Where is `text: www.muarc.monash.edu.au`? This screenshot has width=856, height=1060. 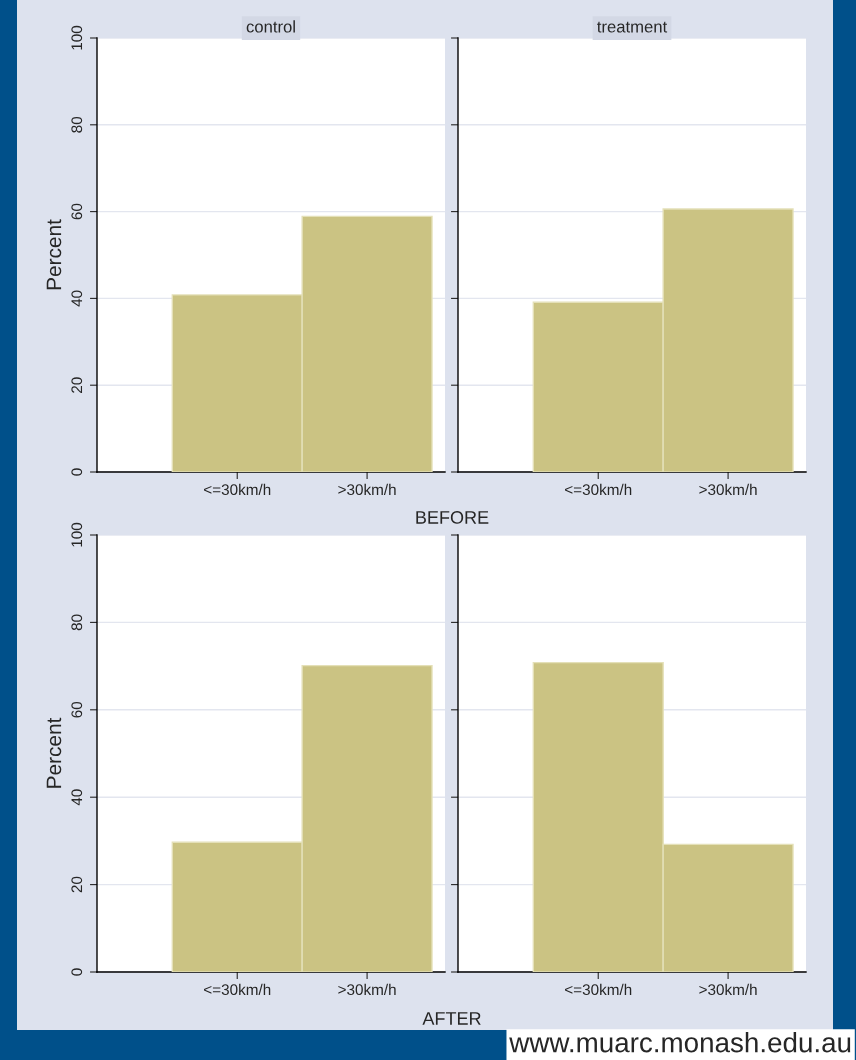 text: www.muarc.monash.edu.au is located at coordinates (680, 1042).